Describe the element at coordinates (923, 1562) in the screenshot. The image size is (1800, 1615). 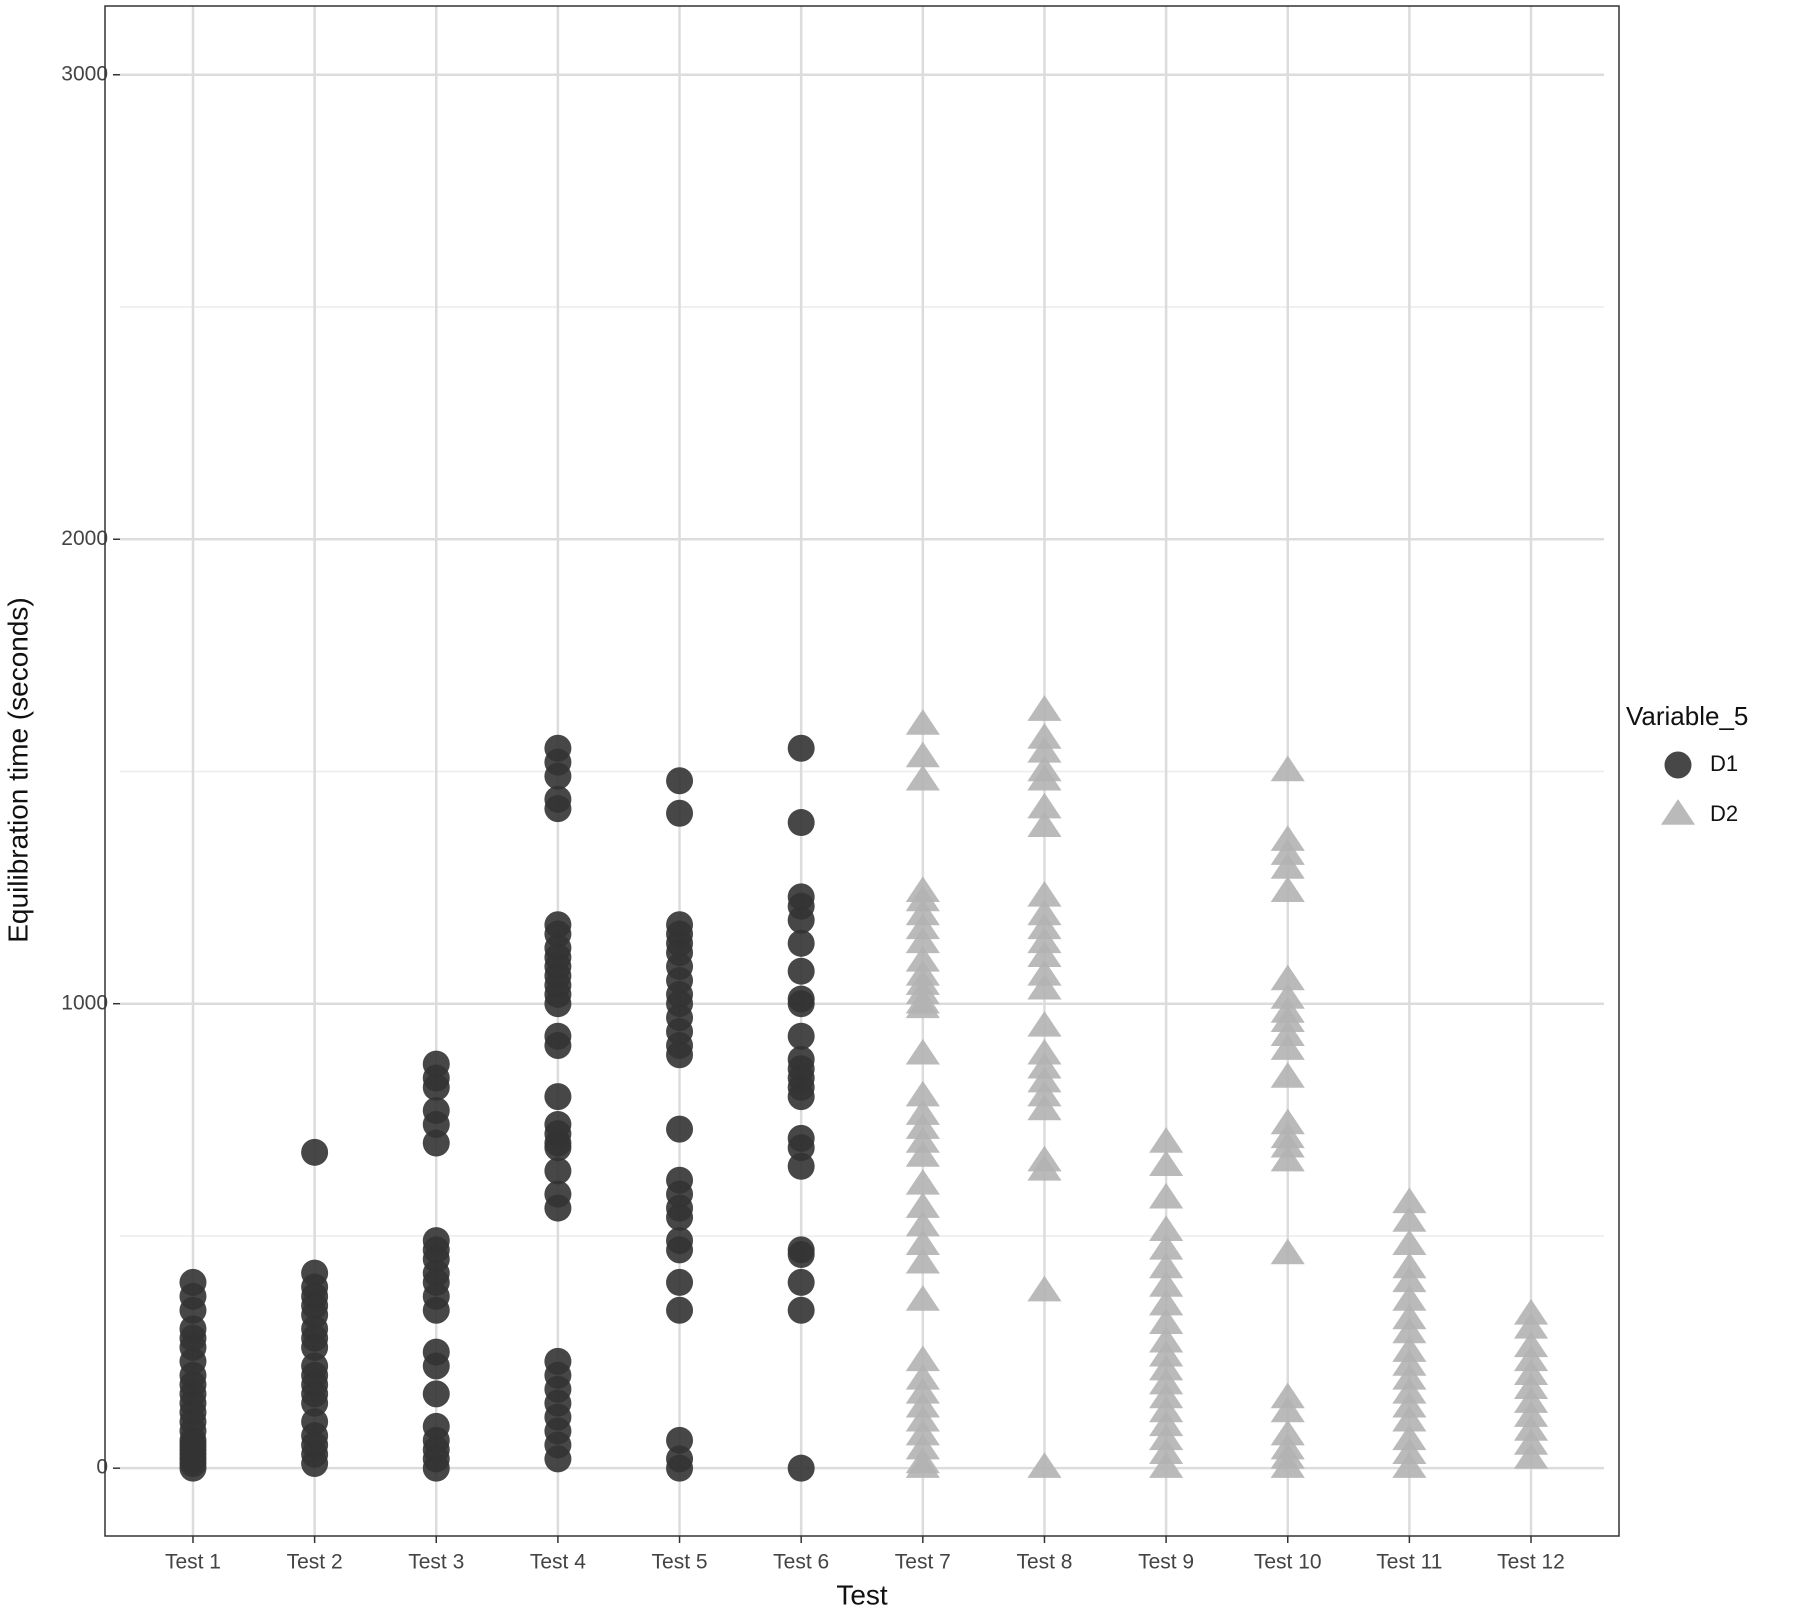
I see `x-tick-label: Test 7` at that location.